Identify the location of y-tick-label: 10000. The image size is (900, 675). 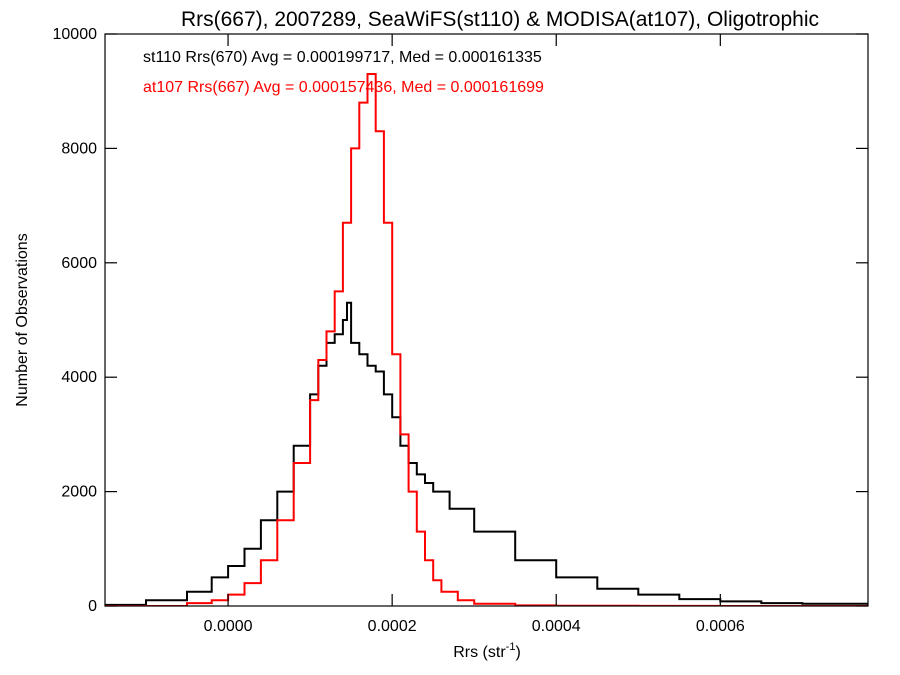
(75, 34).